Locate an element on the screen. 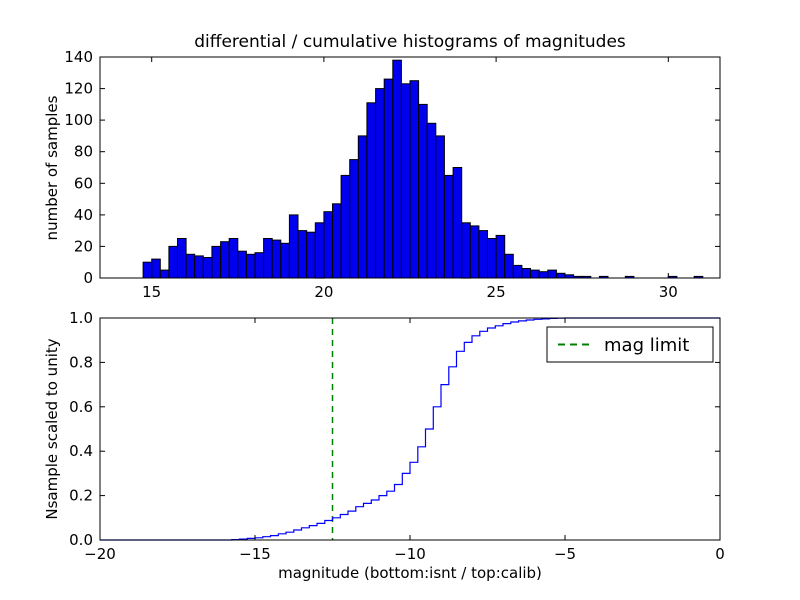 Image resolution: width=800 pixels, height=600 pixels. y-tick-label: 60 is located at coordinates (83, 183).